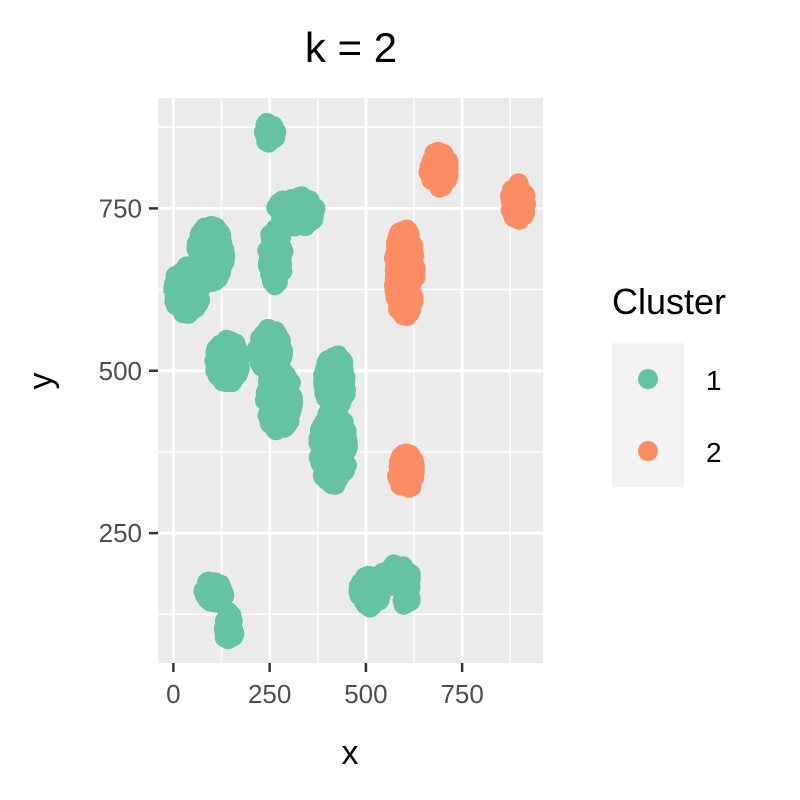  I want to click on y-tick-label: 750, so click(120, 208).